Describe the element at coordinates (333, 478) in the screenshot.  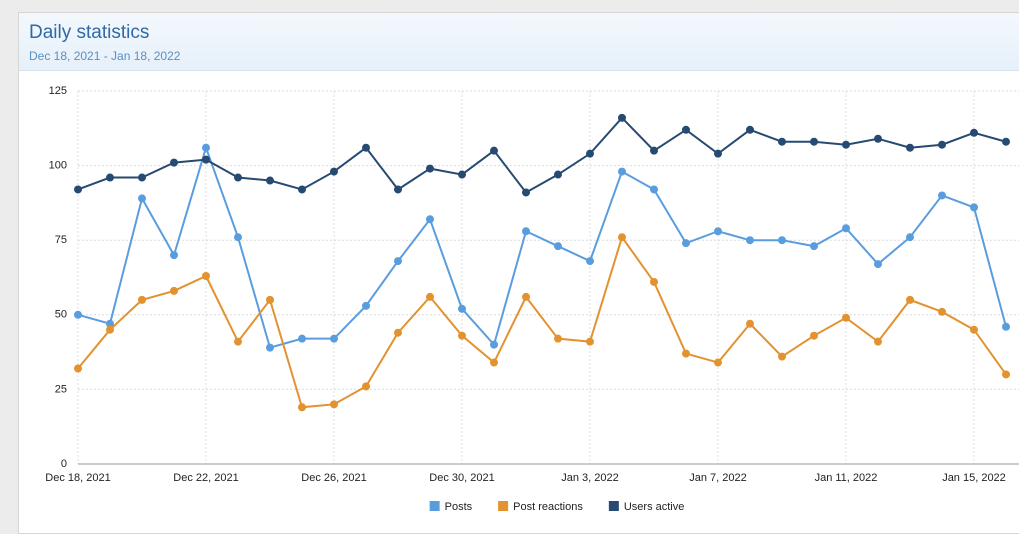
I see `x-tick-label: Dec 26, 2021` at that location.